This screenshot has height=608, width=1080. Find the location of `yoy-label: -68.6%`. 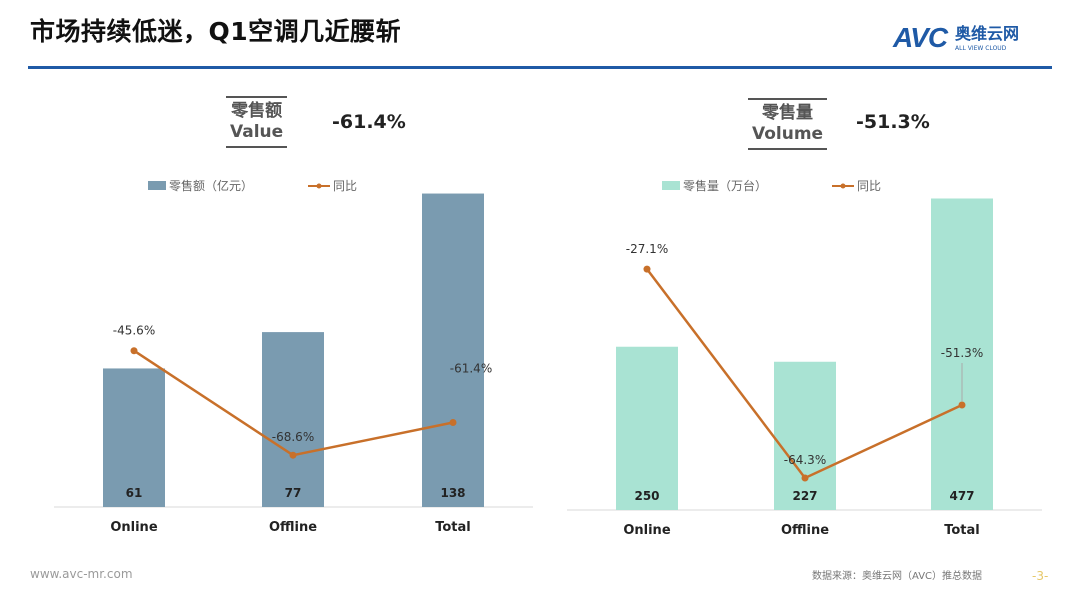

yoy-label: -68.6% is located at coordinates (293, 437).